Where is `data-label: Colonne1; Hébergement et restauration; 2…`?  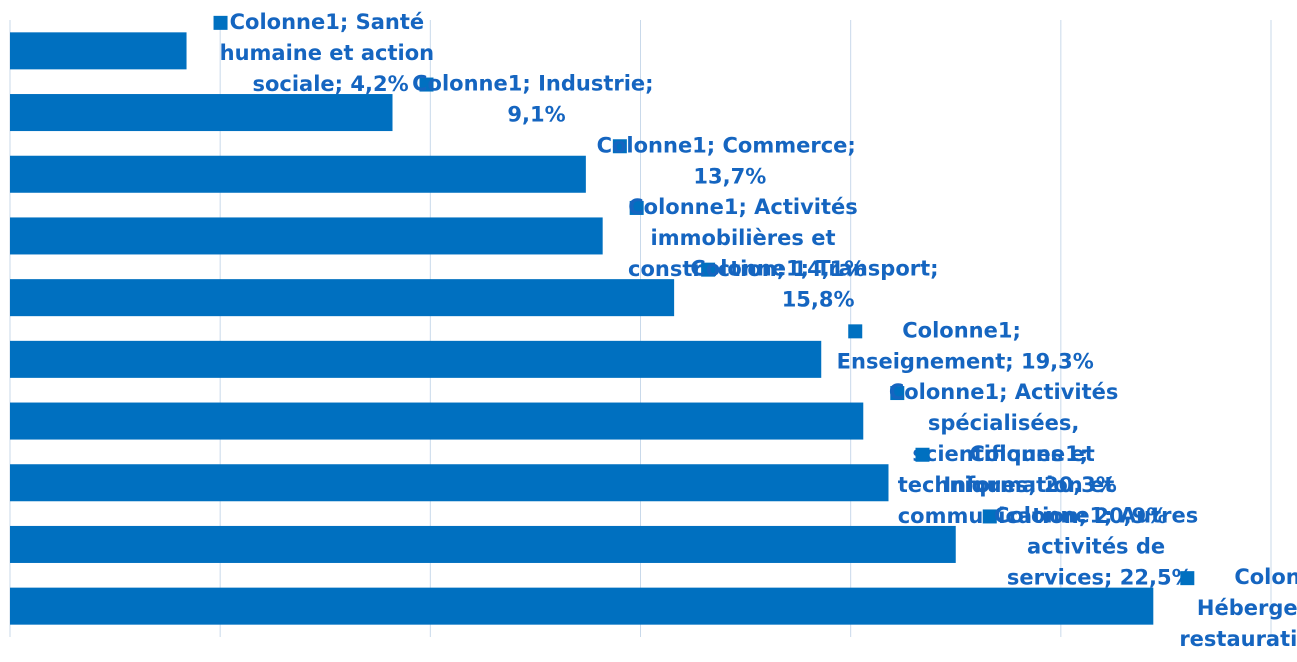 data-label: Colonne1; Hébergement et restauration; 2… is located at coordinates (1238, 608).